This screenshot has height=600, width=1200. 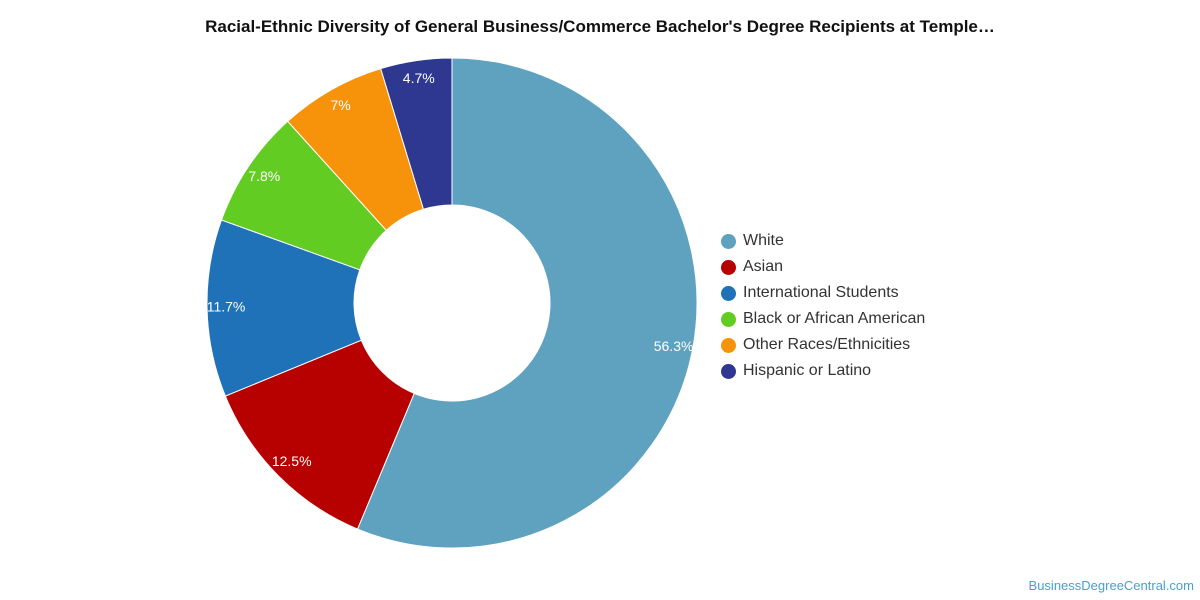 I want to click on data-label-asian: 12.5%, so click(x=292, y=461).